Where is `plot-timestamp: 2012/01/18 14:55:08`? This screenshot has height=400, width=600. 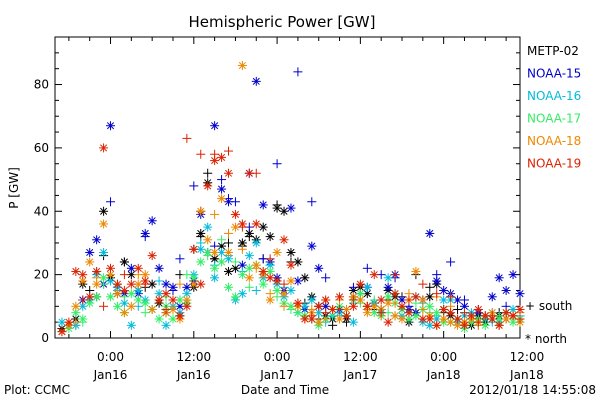 plot-timestamp: 2012/01/18 14:55:08 is located at coordinates (532, 390).